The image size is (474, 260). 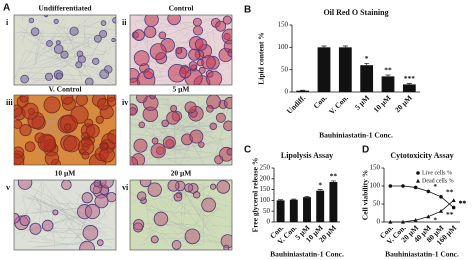 What do you see at coordinates (125, 187) in the screenshot?
I see `micrograph-numeral: vi` at bounding box center [125, 187].